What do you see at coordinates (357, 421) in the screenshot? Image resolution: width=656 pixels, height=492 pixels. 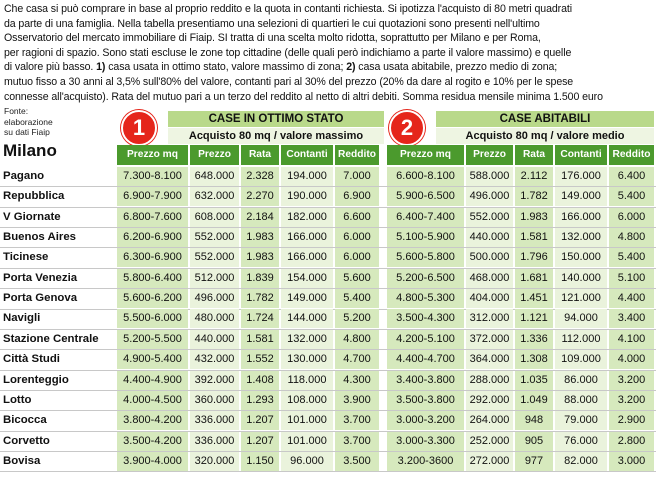 I see `cell-reddito: 3.700` at bounding box center [357, 421].